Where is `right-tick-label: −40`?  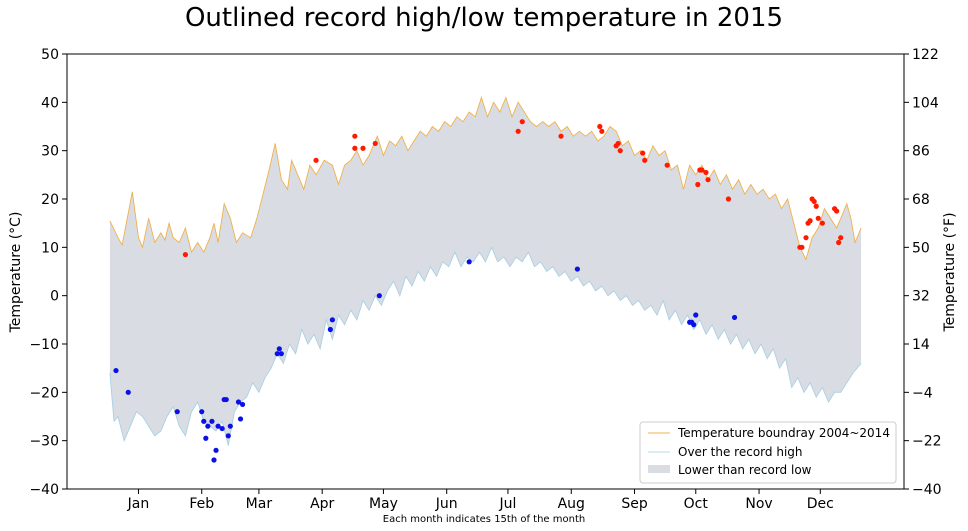
right-tick-label: −40 is located at coordinates (927, 490).